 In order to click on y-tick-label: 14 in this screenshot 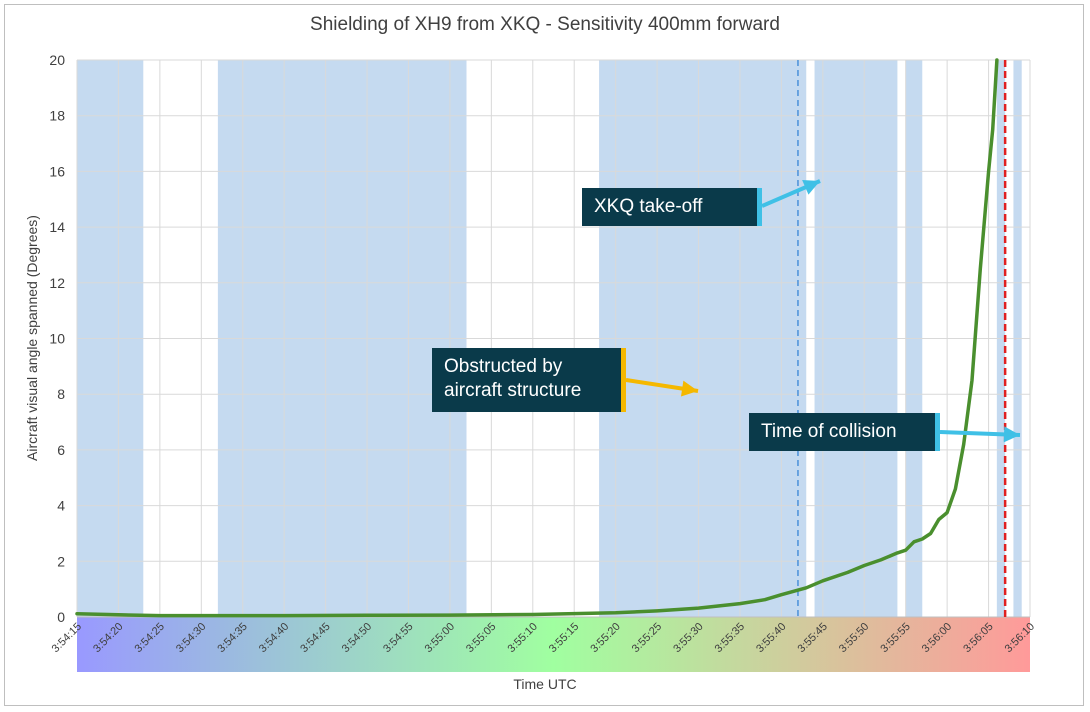, I will do `click(57, 227)`.